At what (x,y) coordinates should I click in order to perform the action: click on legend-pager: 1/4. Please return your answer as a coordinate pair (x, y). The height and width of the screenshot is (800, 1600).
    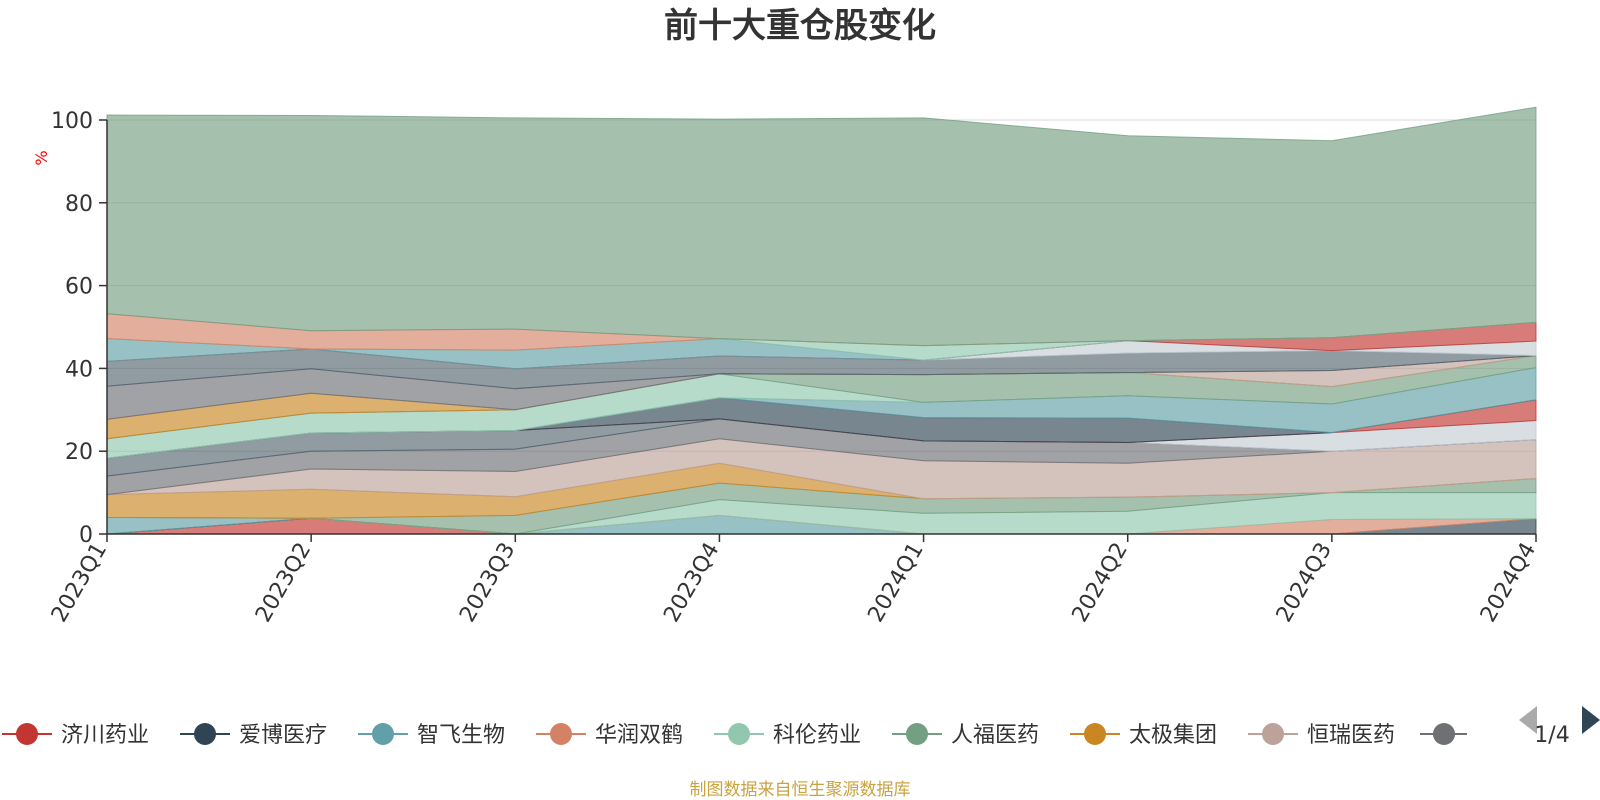
    Looking at the image, I should click on (1559, 727).